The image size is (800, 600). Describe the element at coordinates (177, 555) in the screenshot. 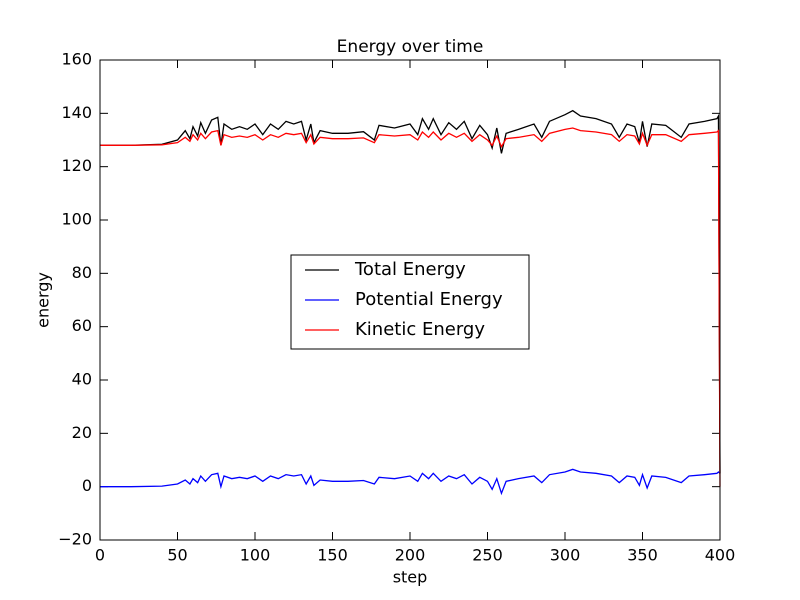

I see `x-tick-label: 50` at that location.